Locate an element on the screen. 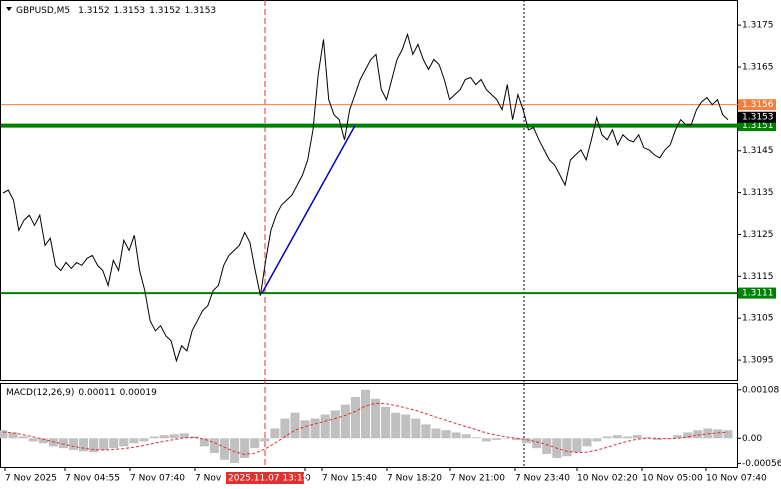  level-label: 1.3151 is located at coordinates (758, 126).